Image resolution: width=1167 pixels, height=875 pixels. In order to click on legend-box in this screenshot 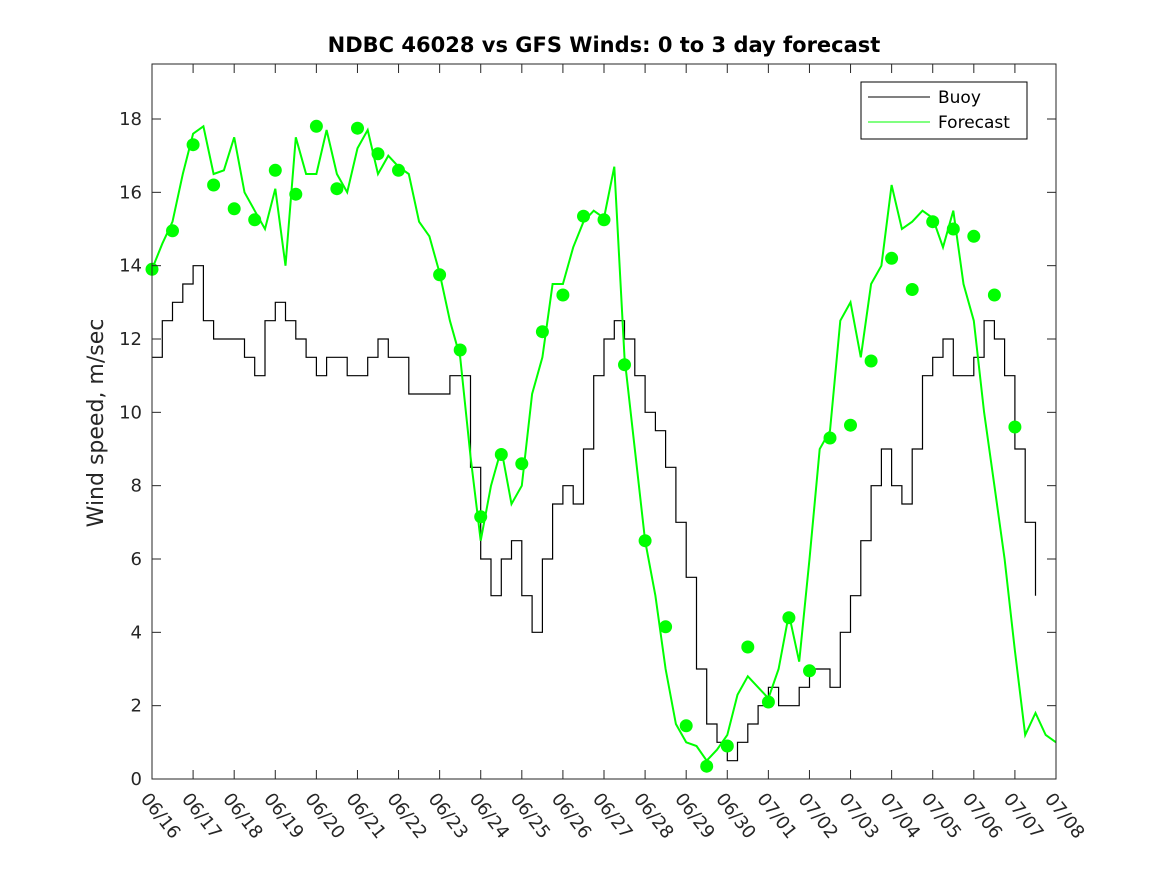, I will do `click(944, 110)`.